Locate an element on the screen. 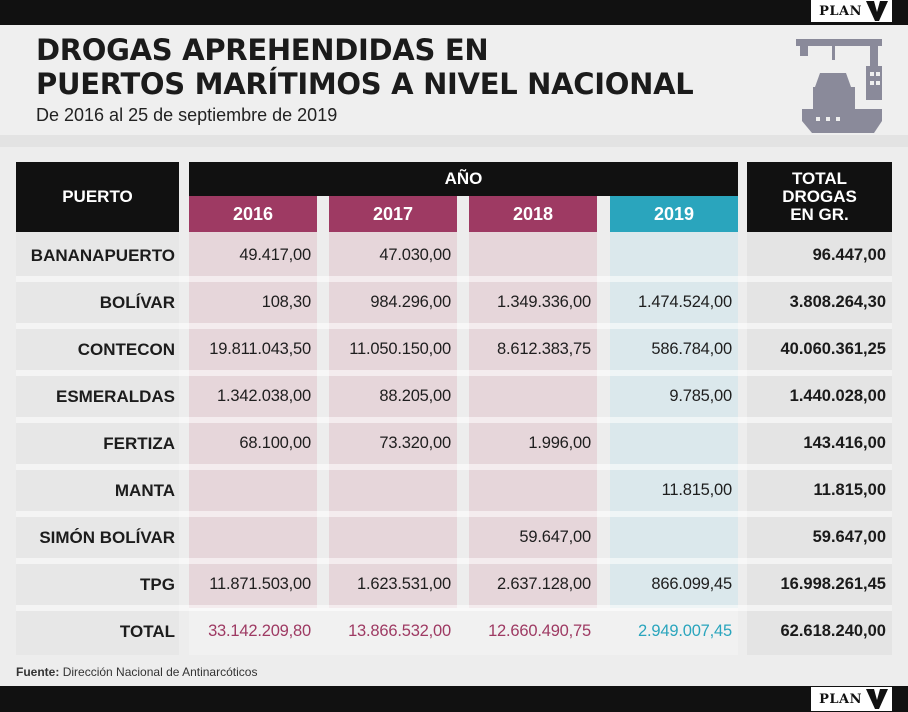  cell-2017: 13.866.532,00 is located at coordinates (399, 631).